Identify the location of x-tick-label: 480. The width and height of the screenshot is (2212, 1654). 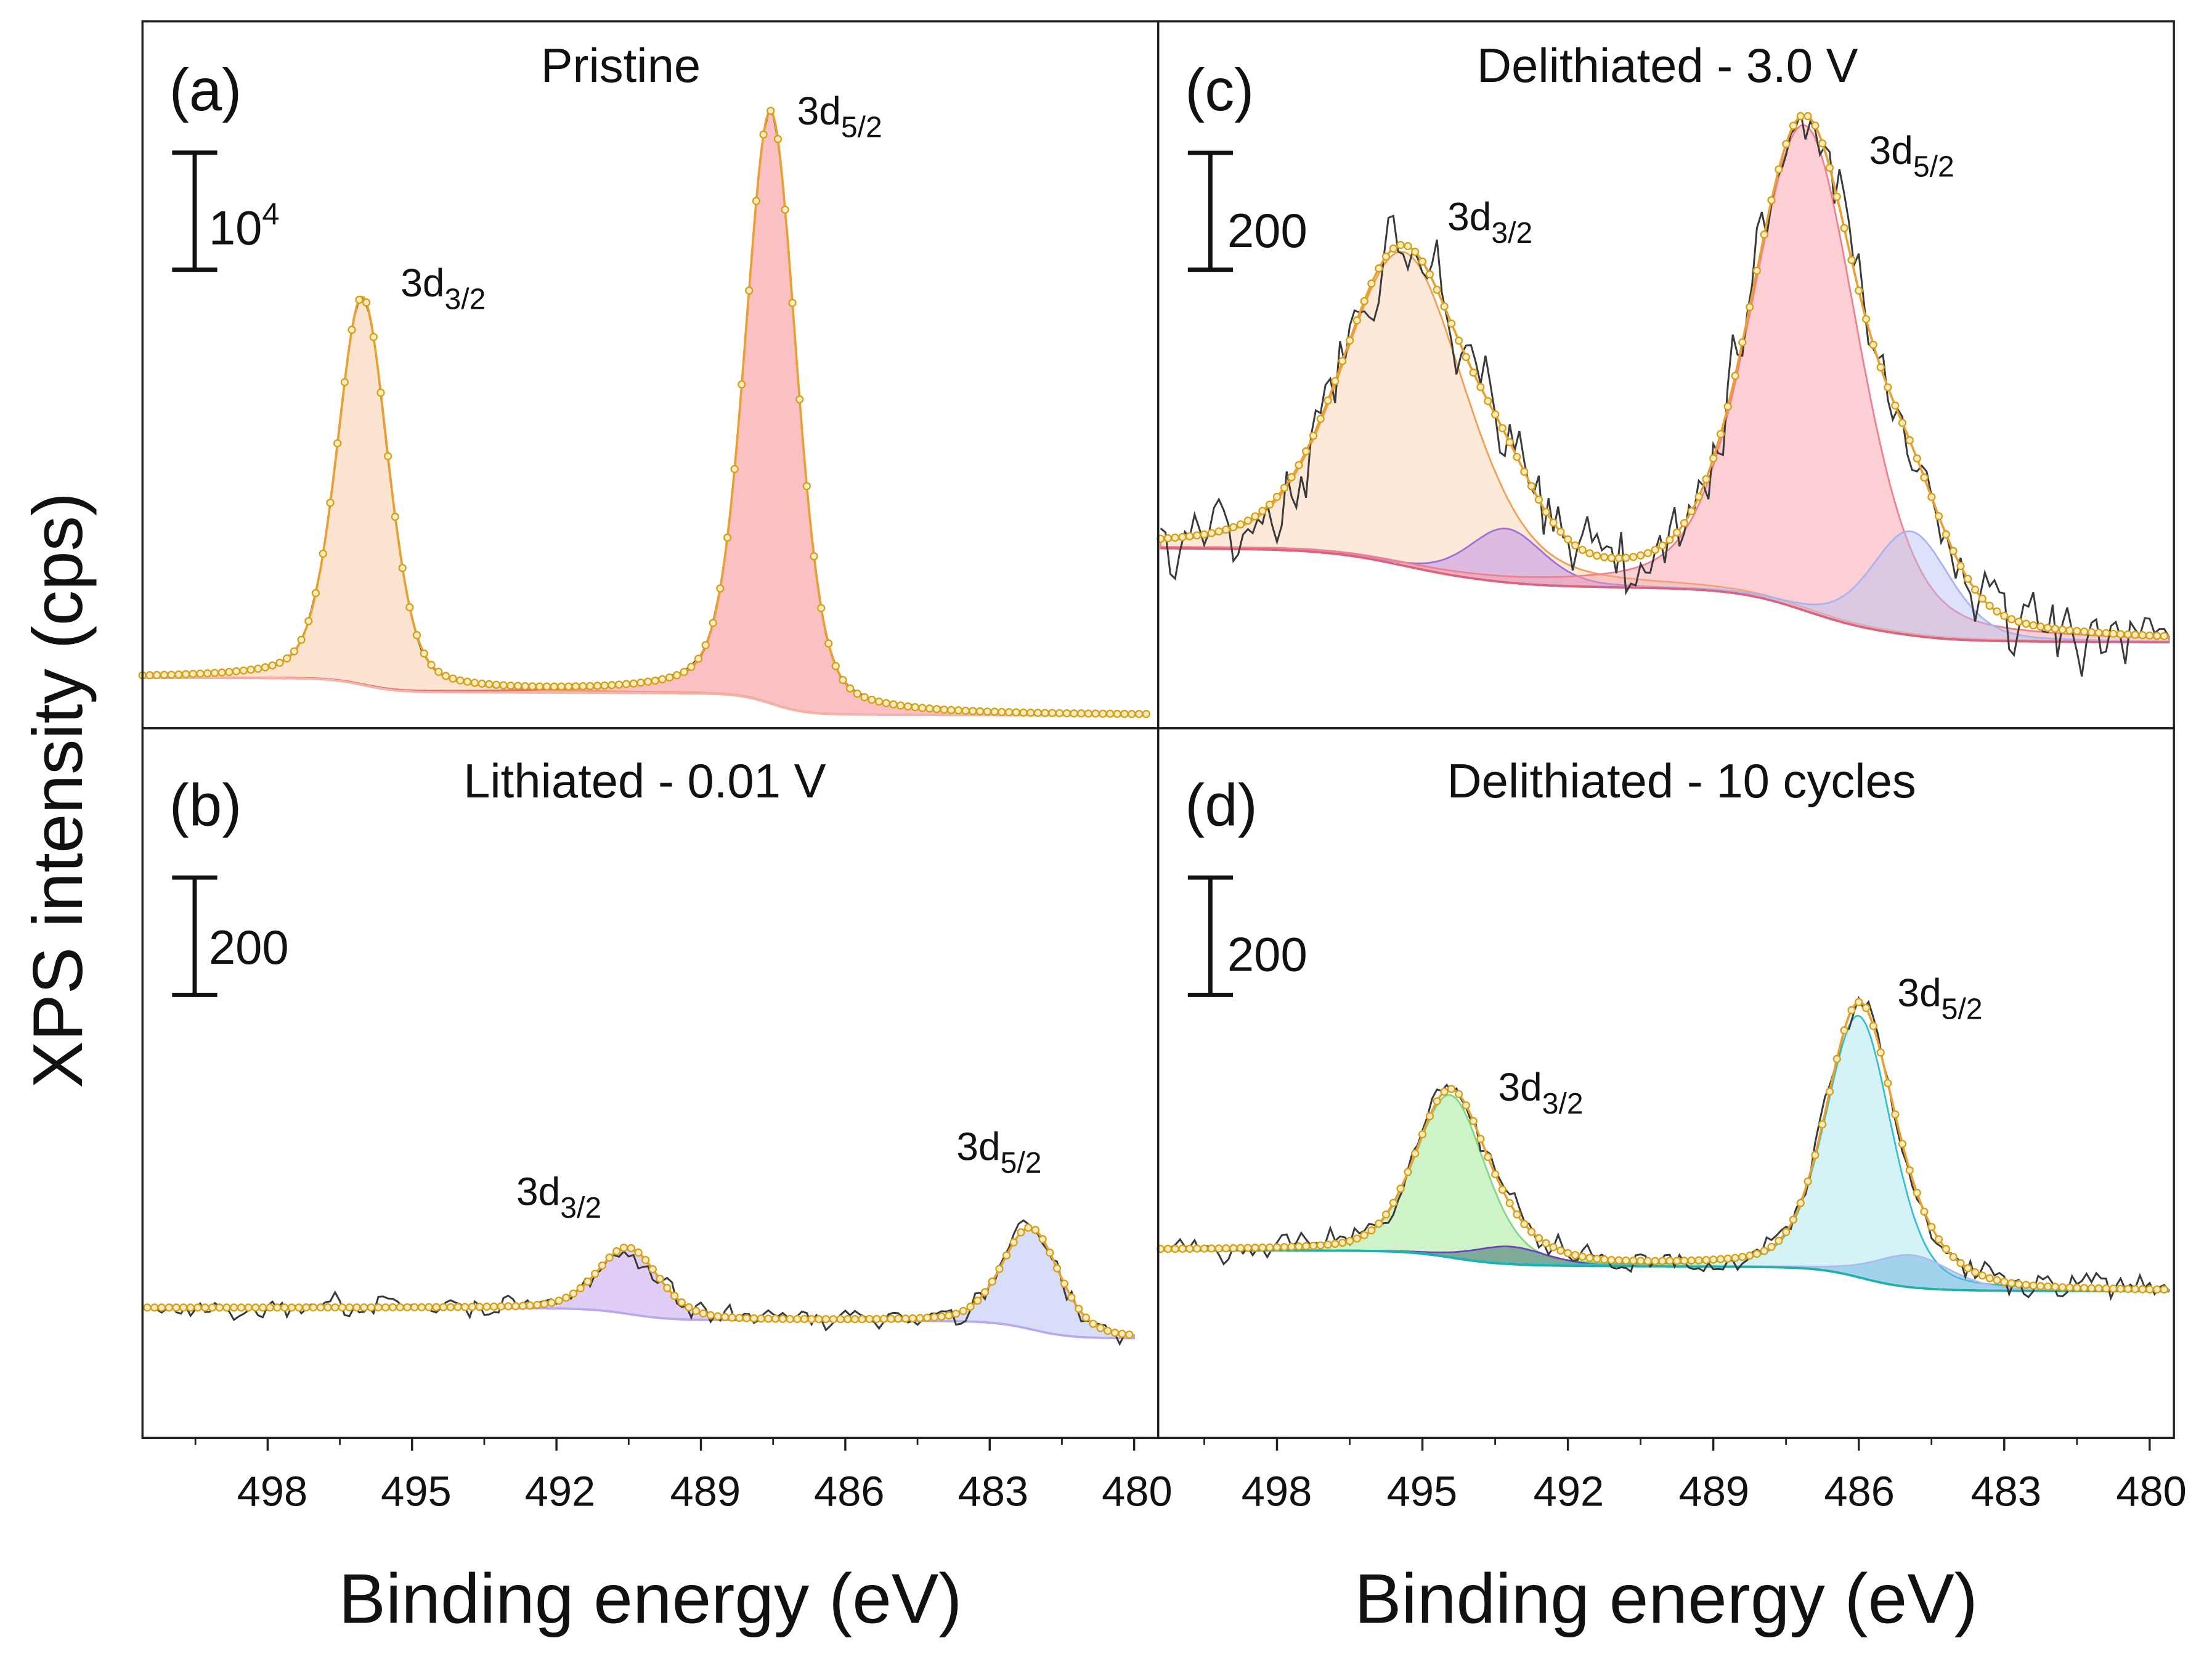
(2151, 1491).